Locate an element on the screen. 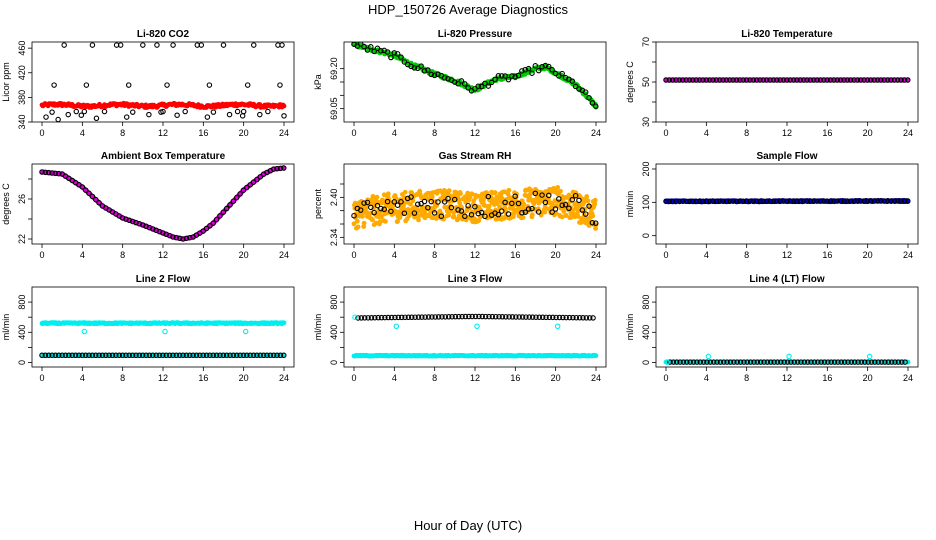  panel-title: Gas Stream RH is located at coordinates (475, 156).